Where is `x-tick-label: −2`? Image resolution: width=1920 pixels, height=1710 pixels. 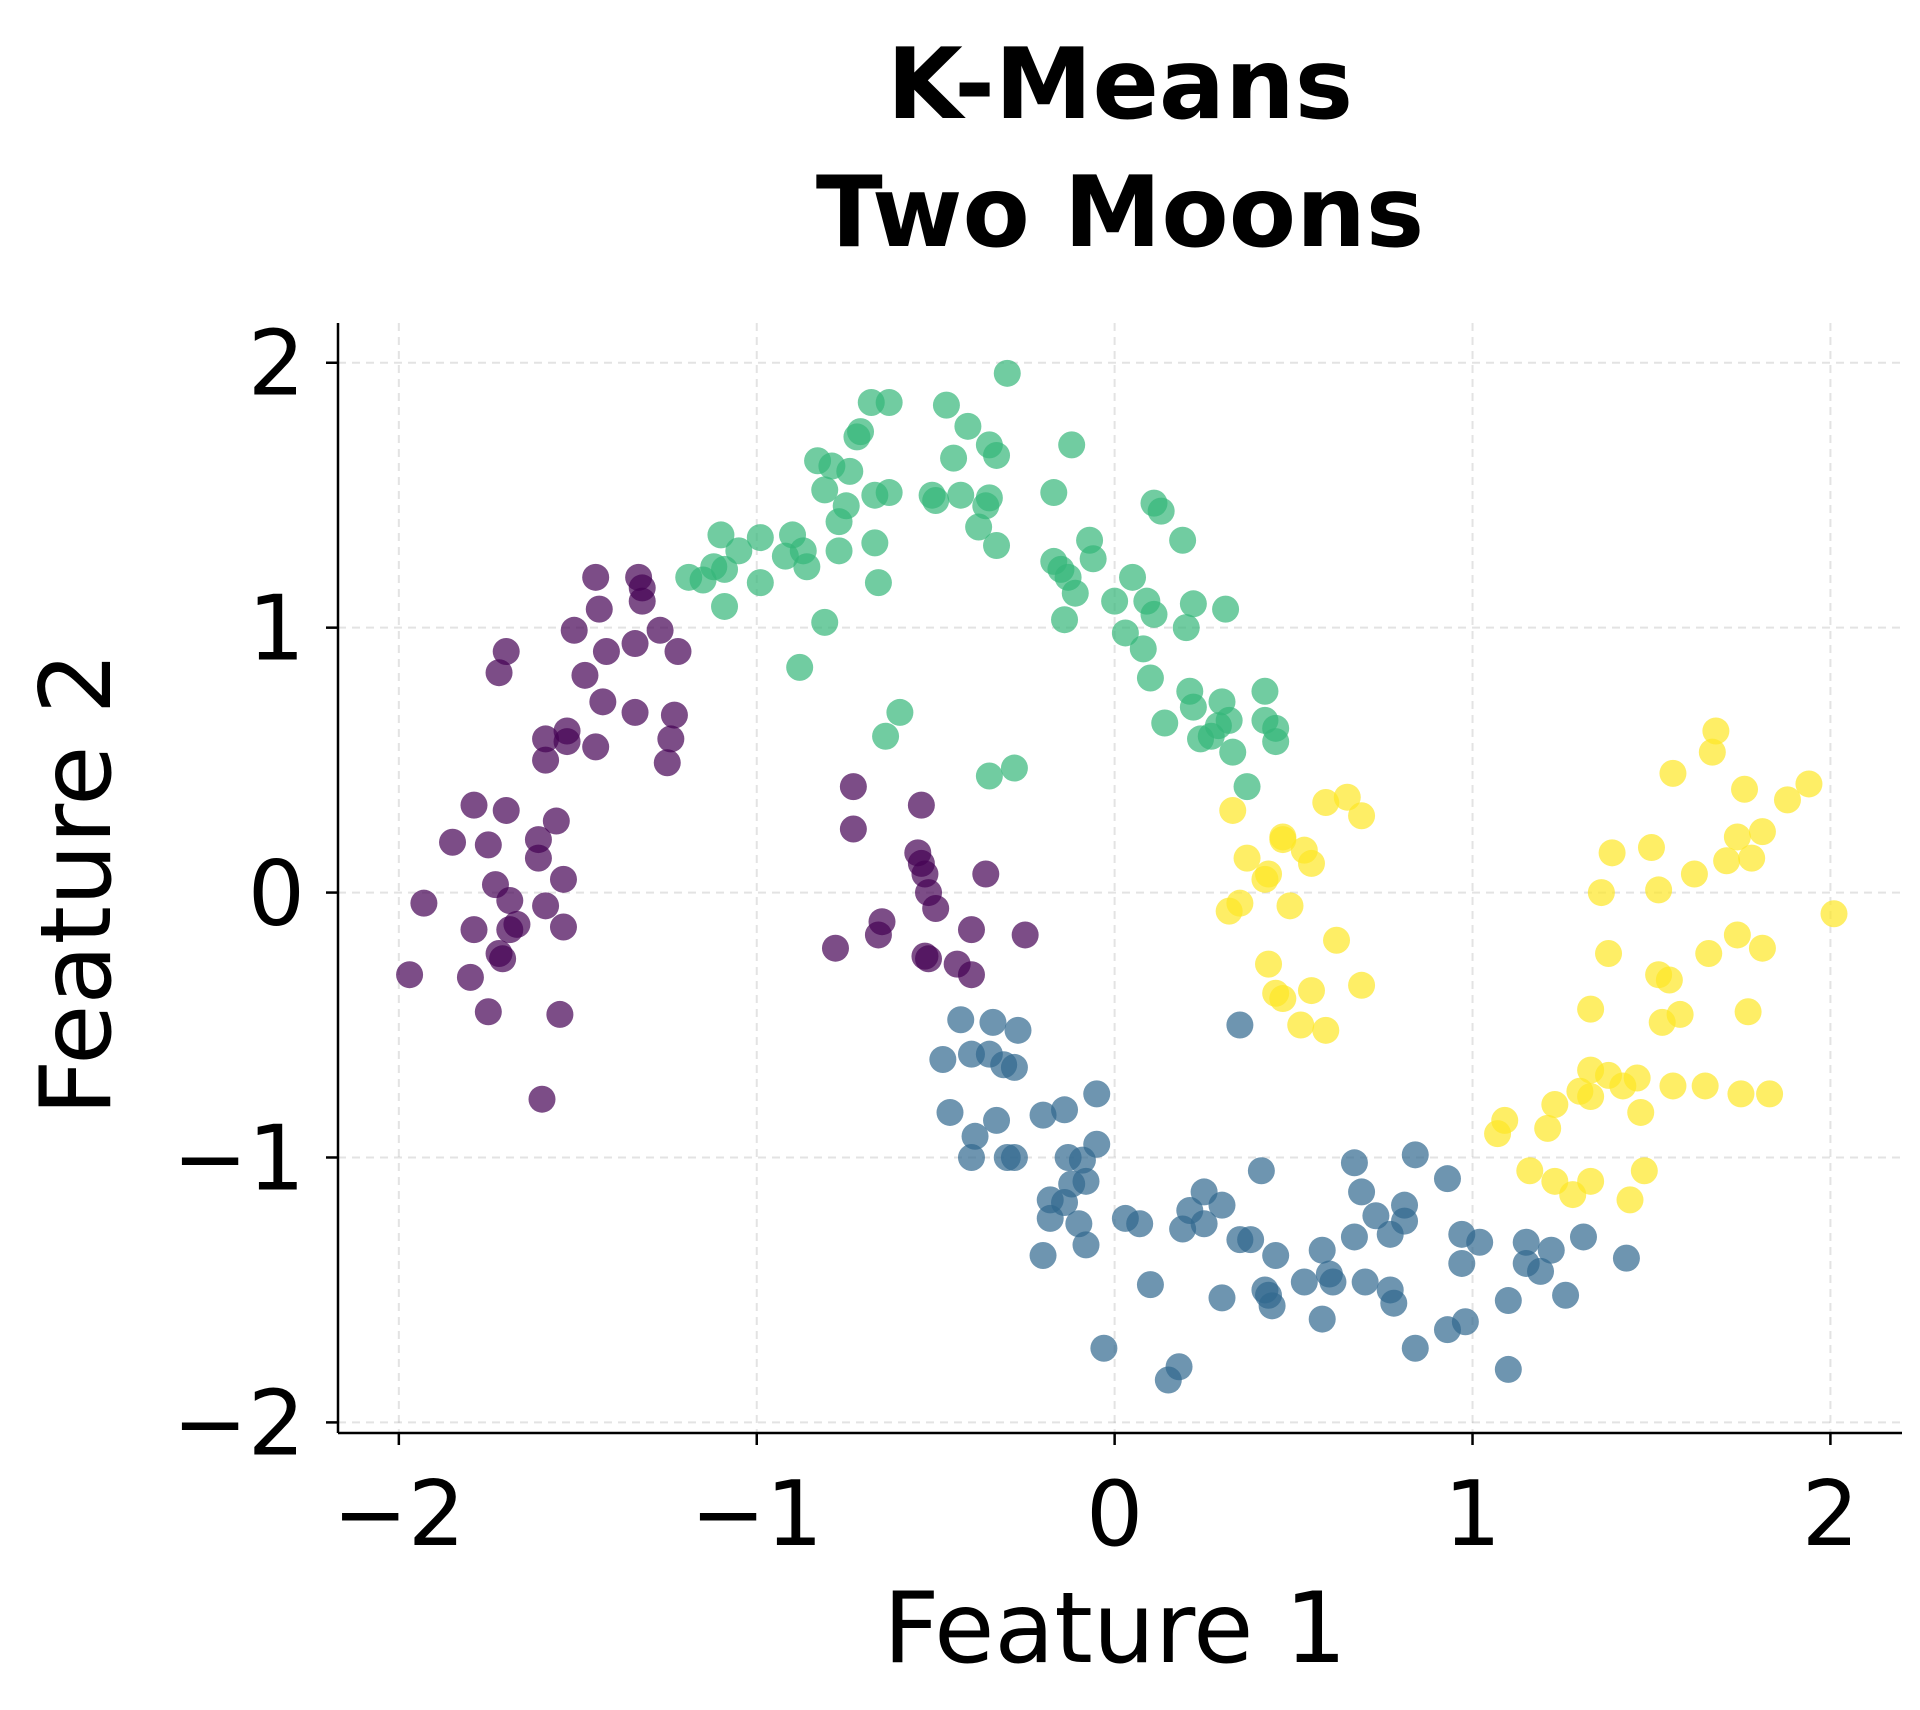 x-tick-label: −2 is located at coordinates (399, 1514).